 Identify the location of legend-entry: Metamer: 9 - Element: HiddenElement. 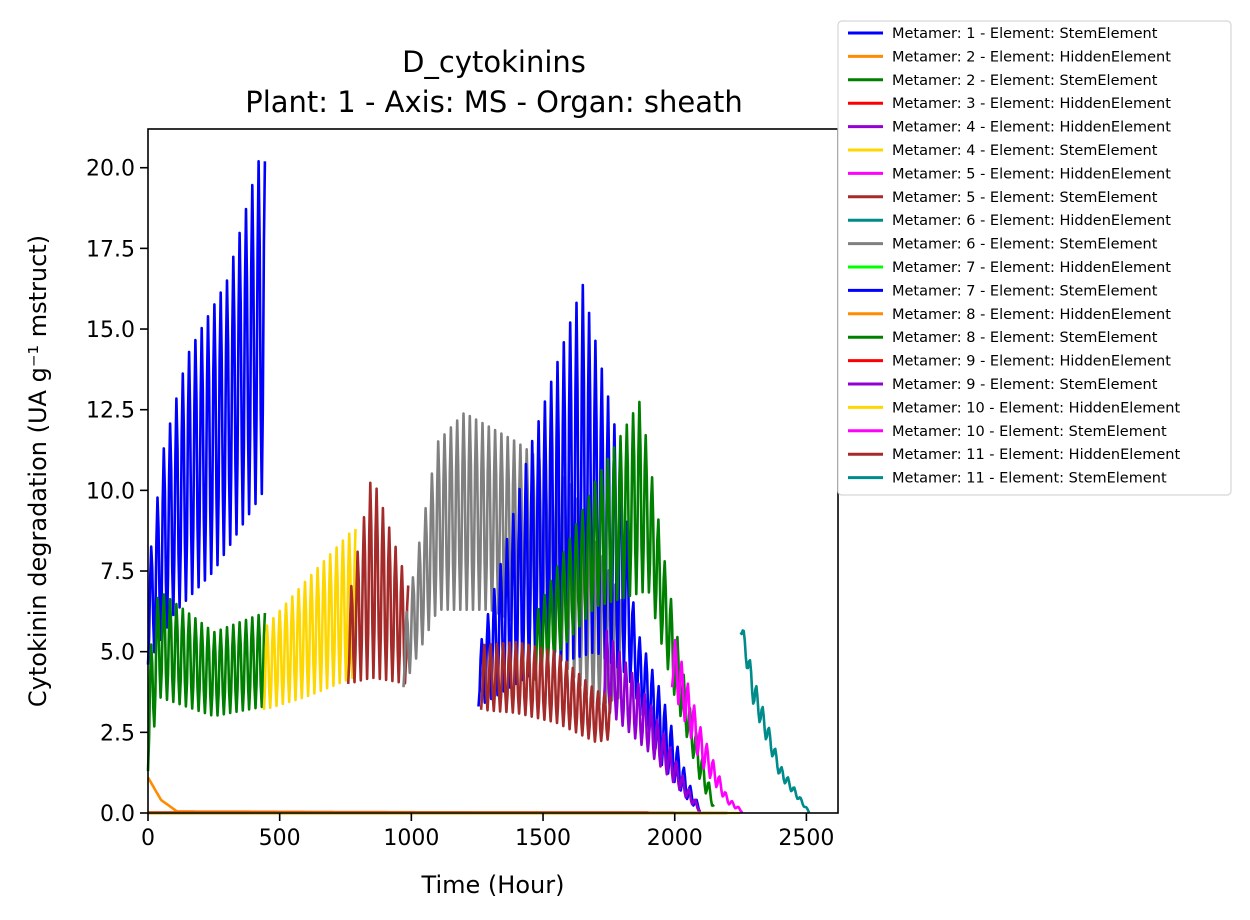
(1031, 362).